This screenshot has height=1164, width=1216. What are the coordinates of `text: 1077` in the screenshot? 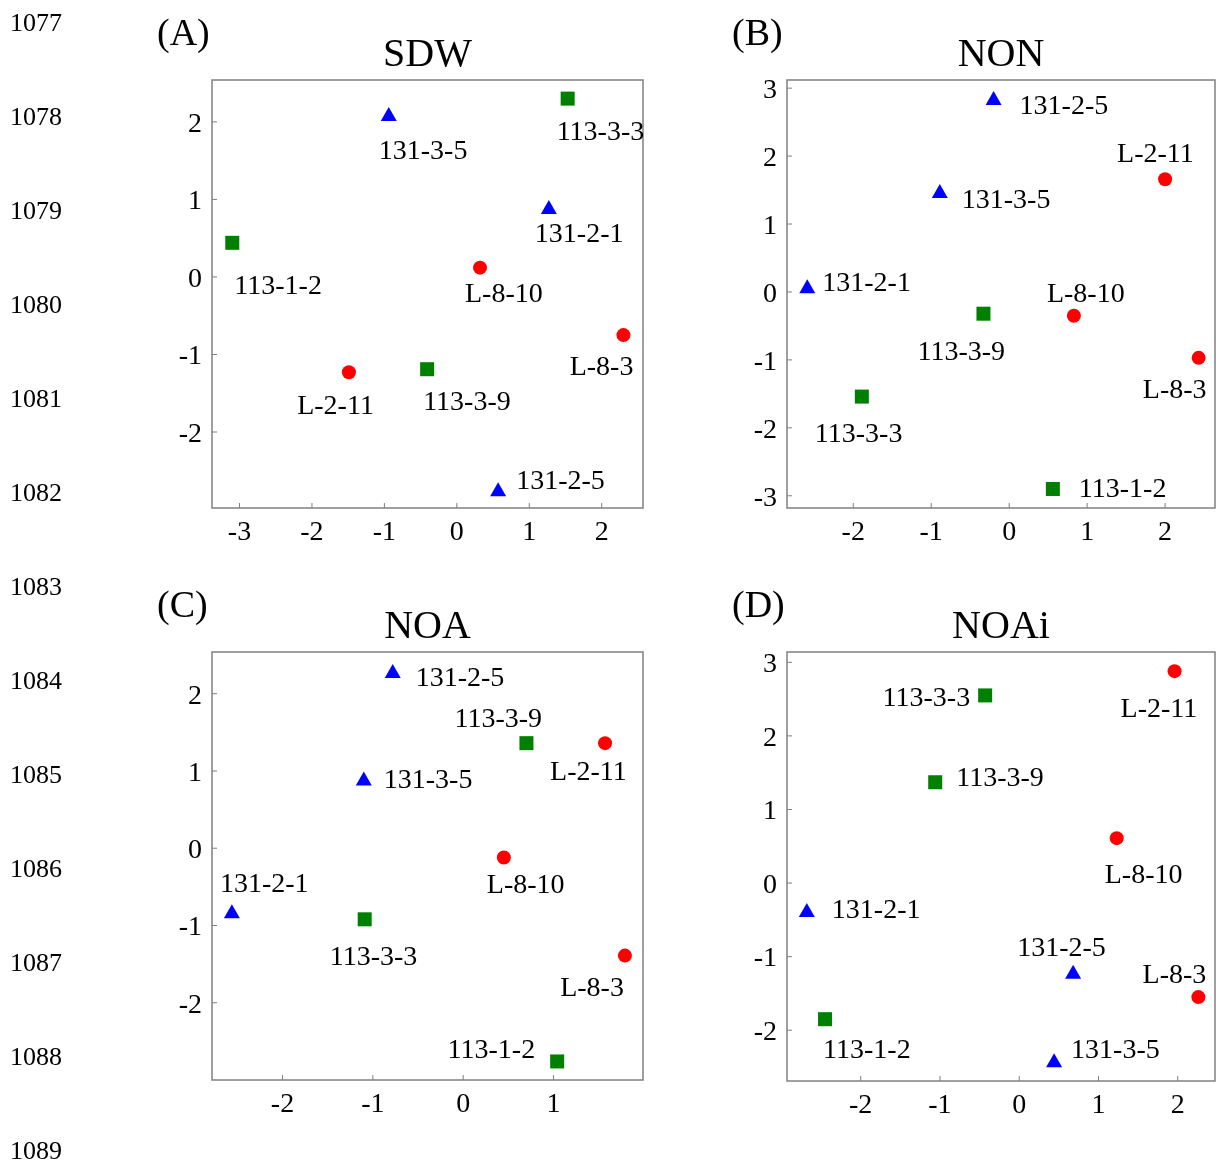 It's located at (36, 23).